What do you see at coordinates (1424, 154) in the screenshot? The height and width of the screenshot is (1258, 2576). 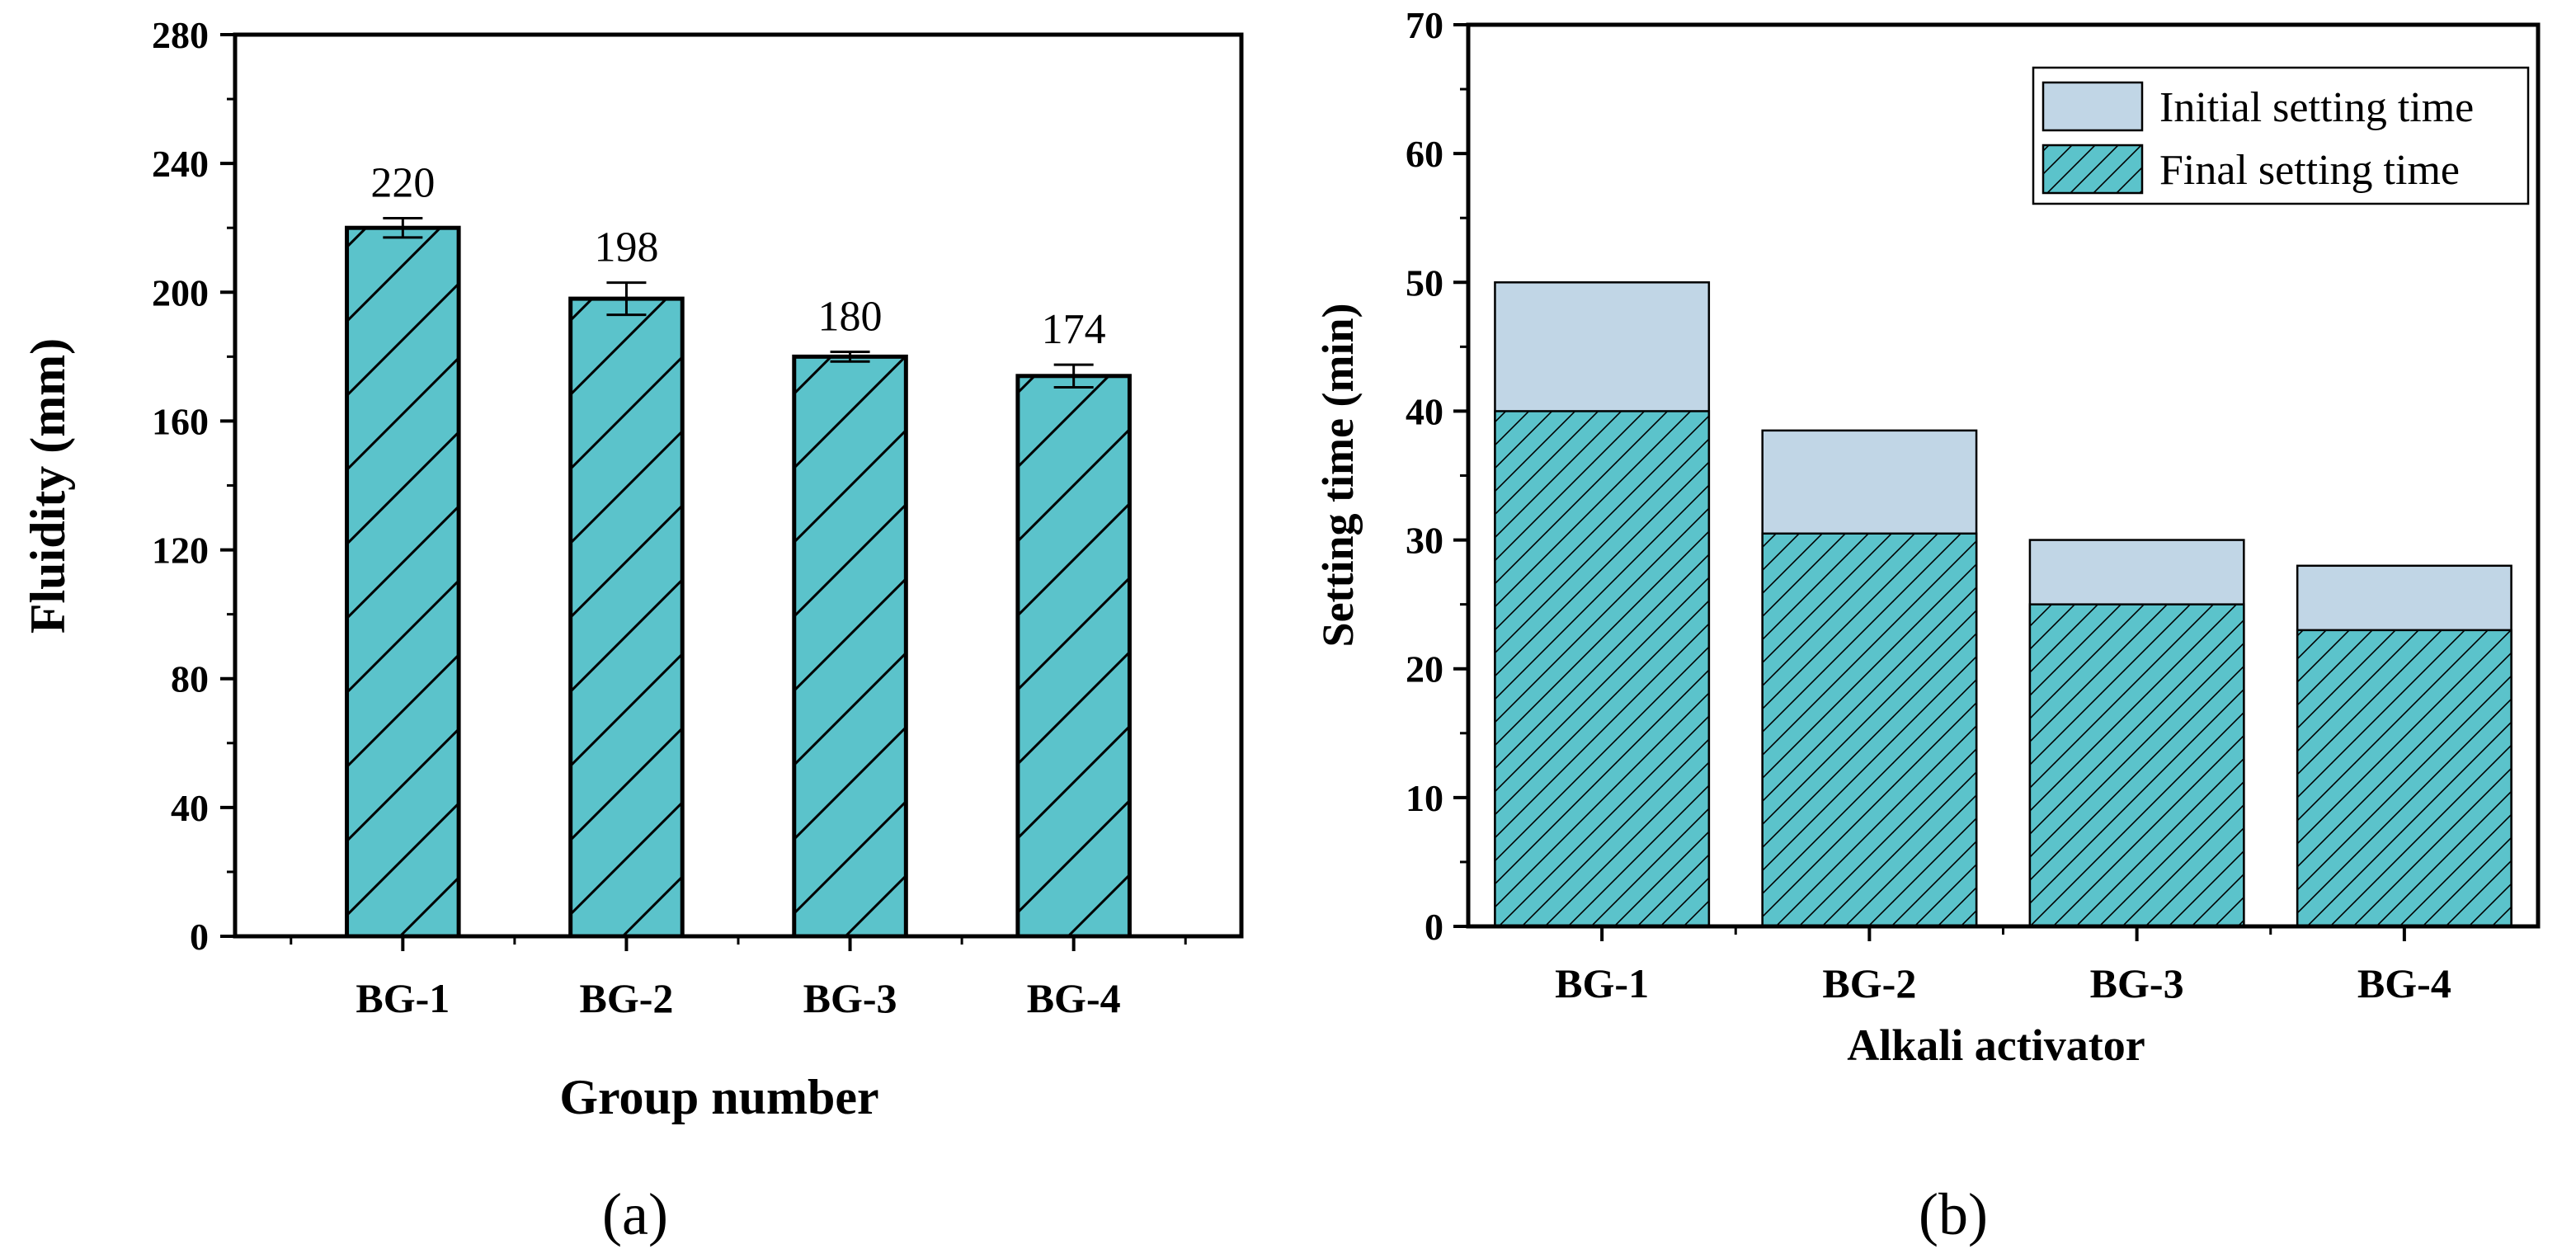 I see `y-tick-label: 60` at bounding box center [1424, 154].